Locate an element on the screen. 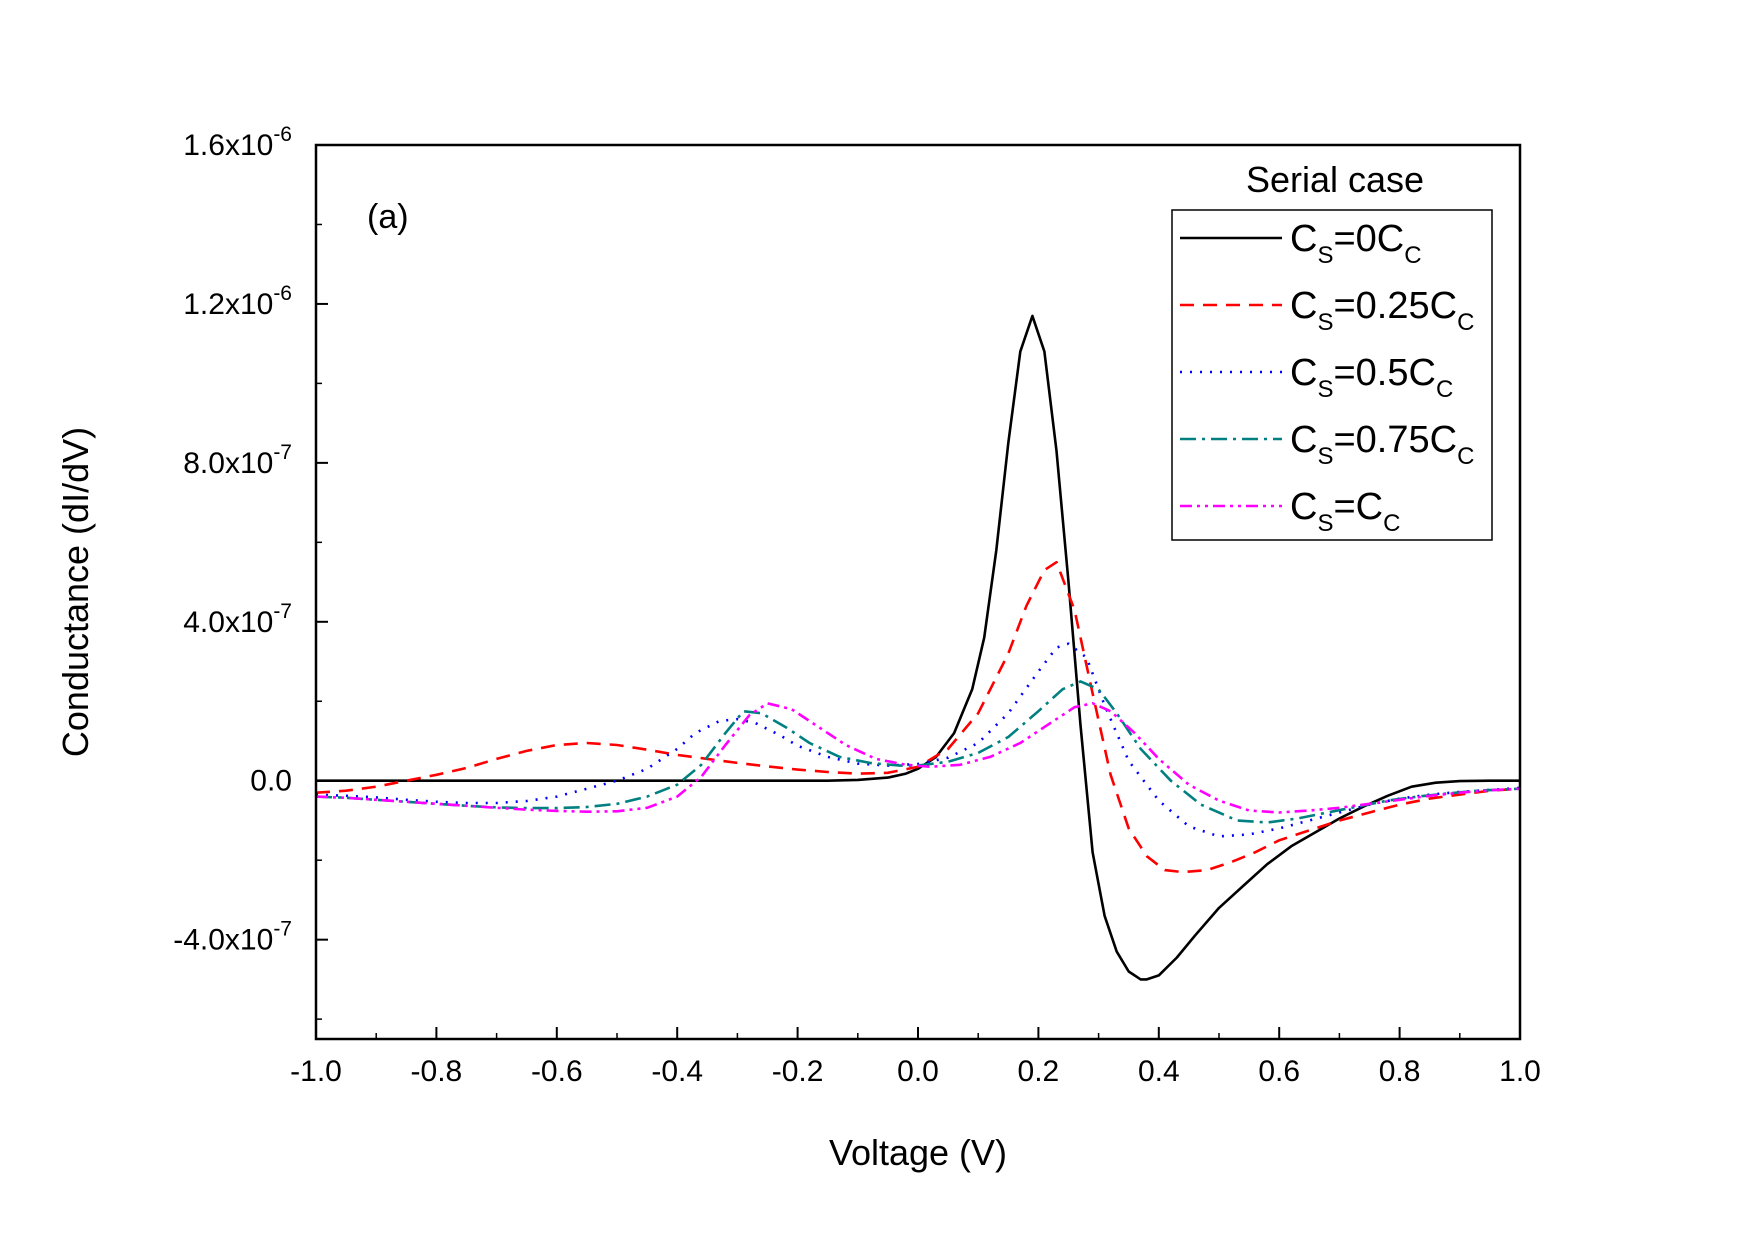  panel-label: (a) is located at coordinates (388, 217).